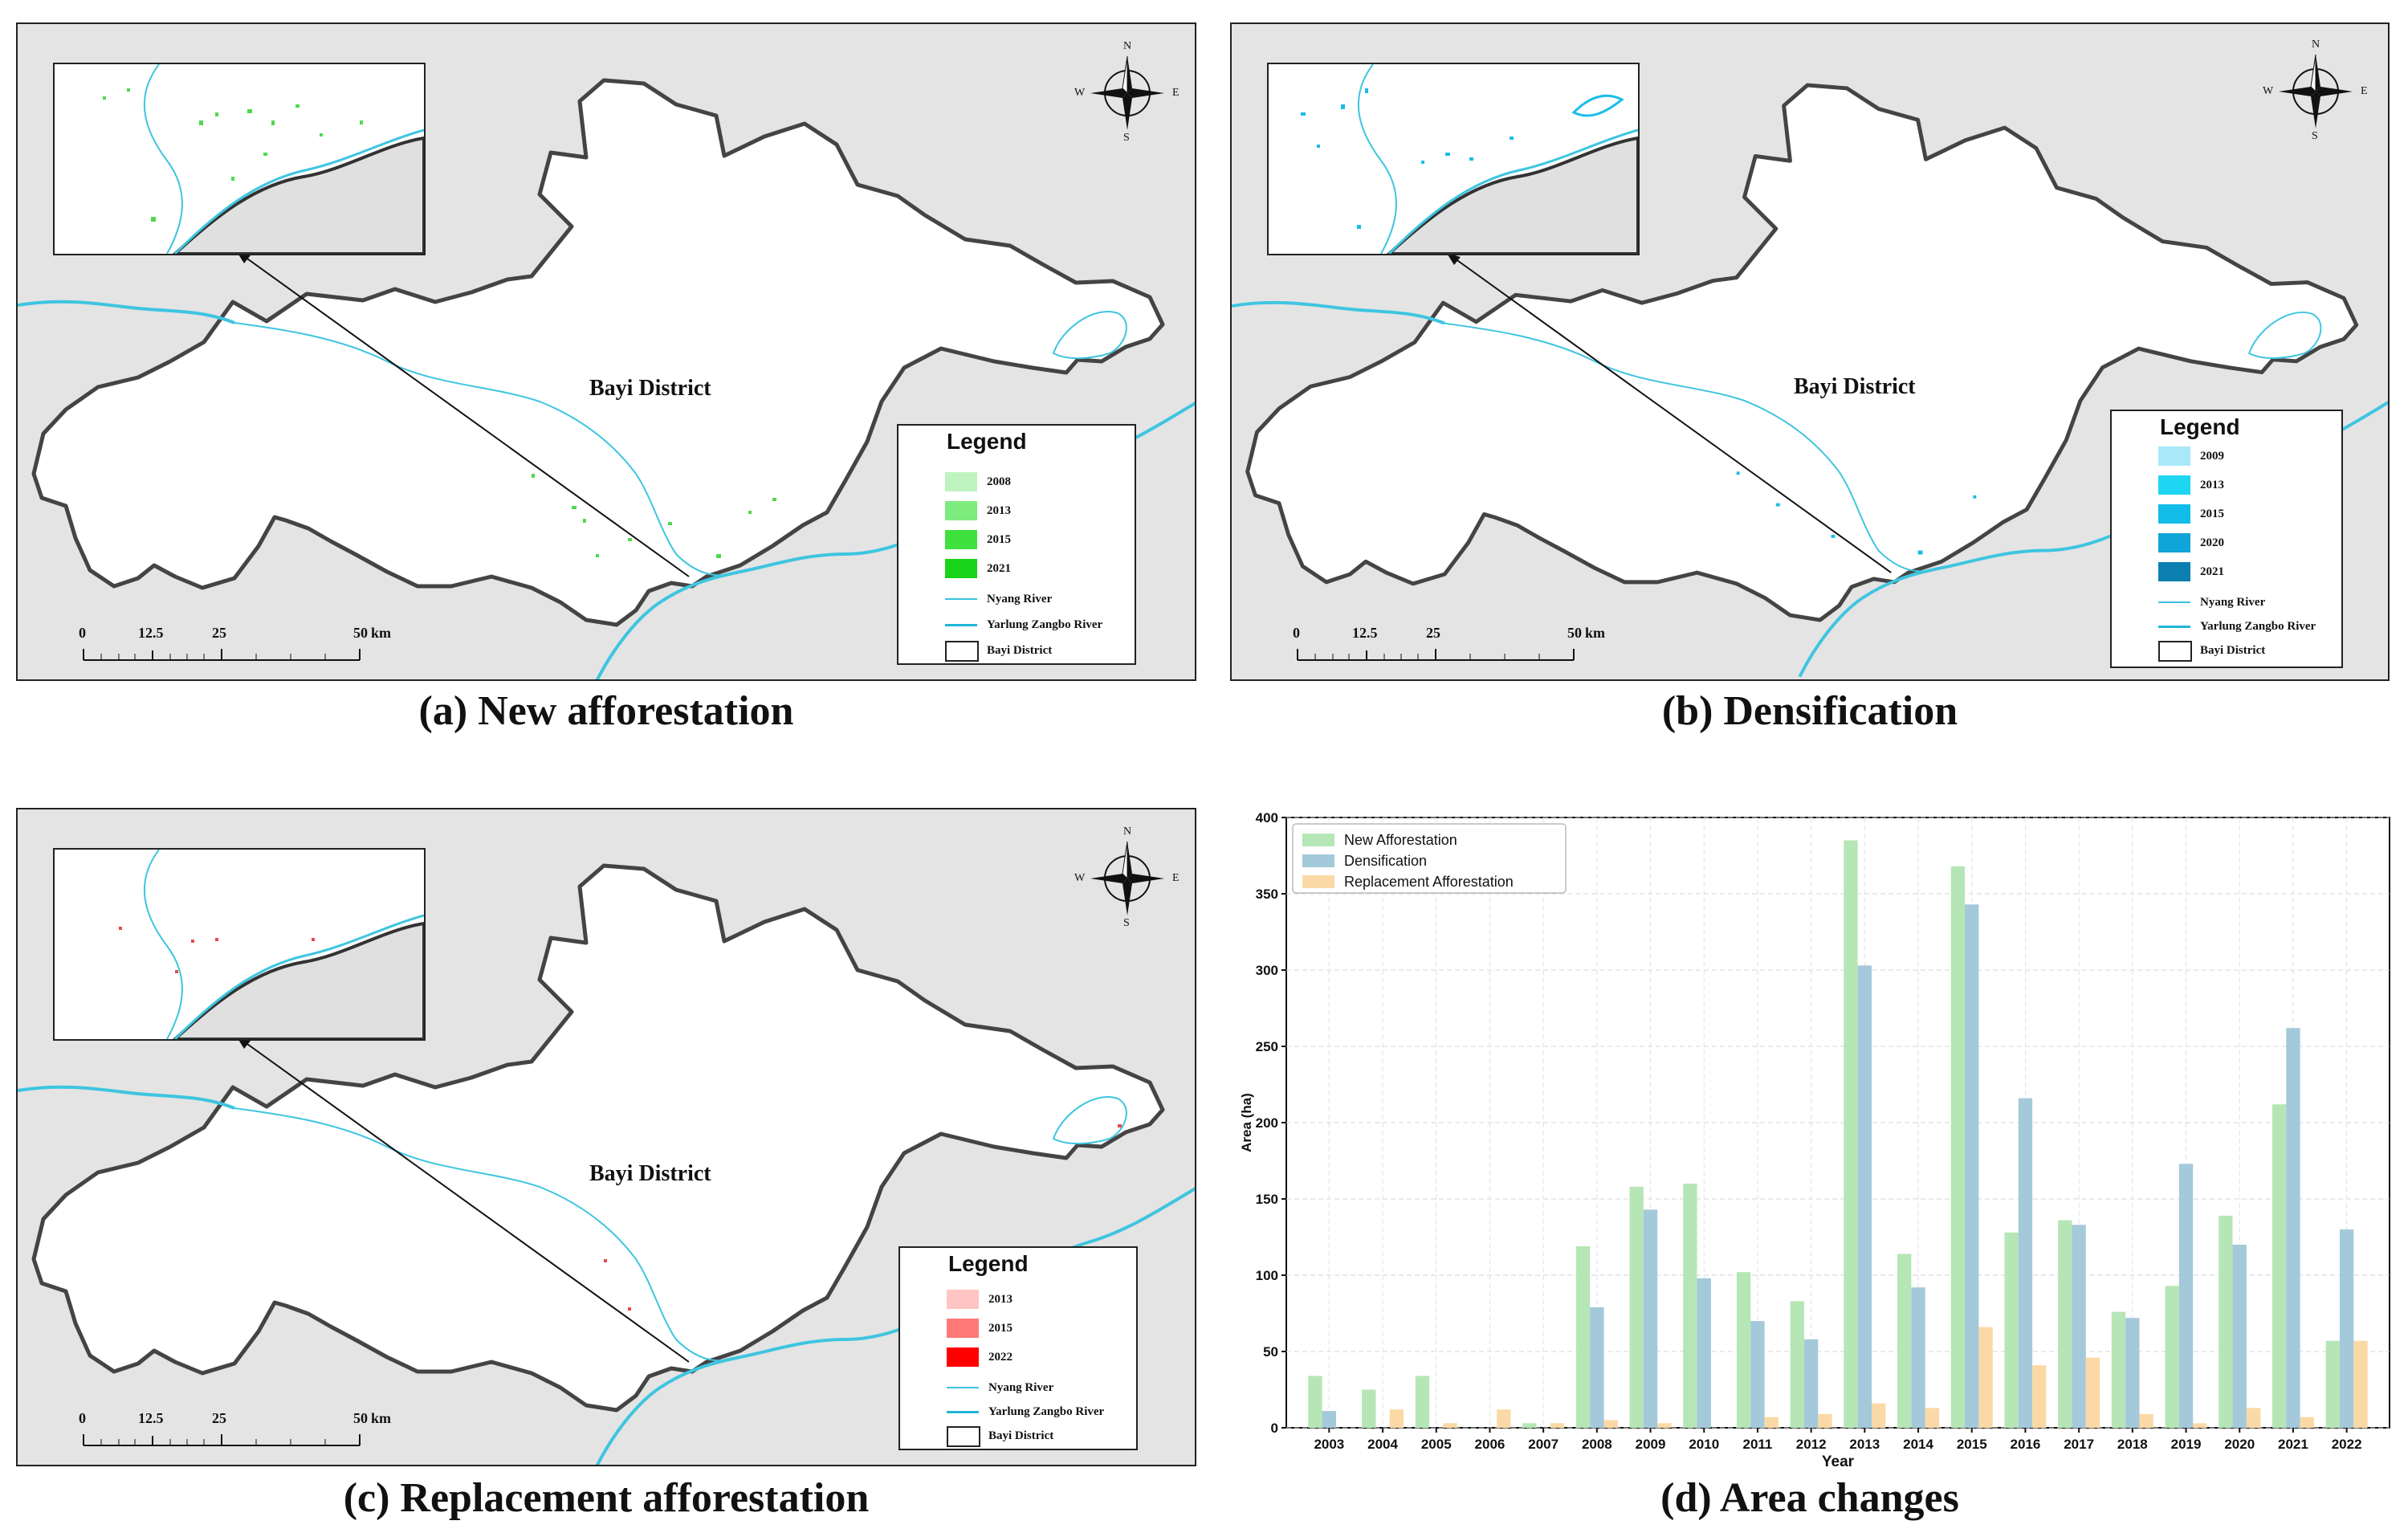 The width and height of the screenshot is (2408, 1537). Describe the element at coordinates (479, 1234) in the screenshot. I see `nyang-river` at that location.